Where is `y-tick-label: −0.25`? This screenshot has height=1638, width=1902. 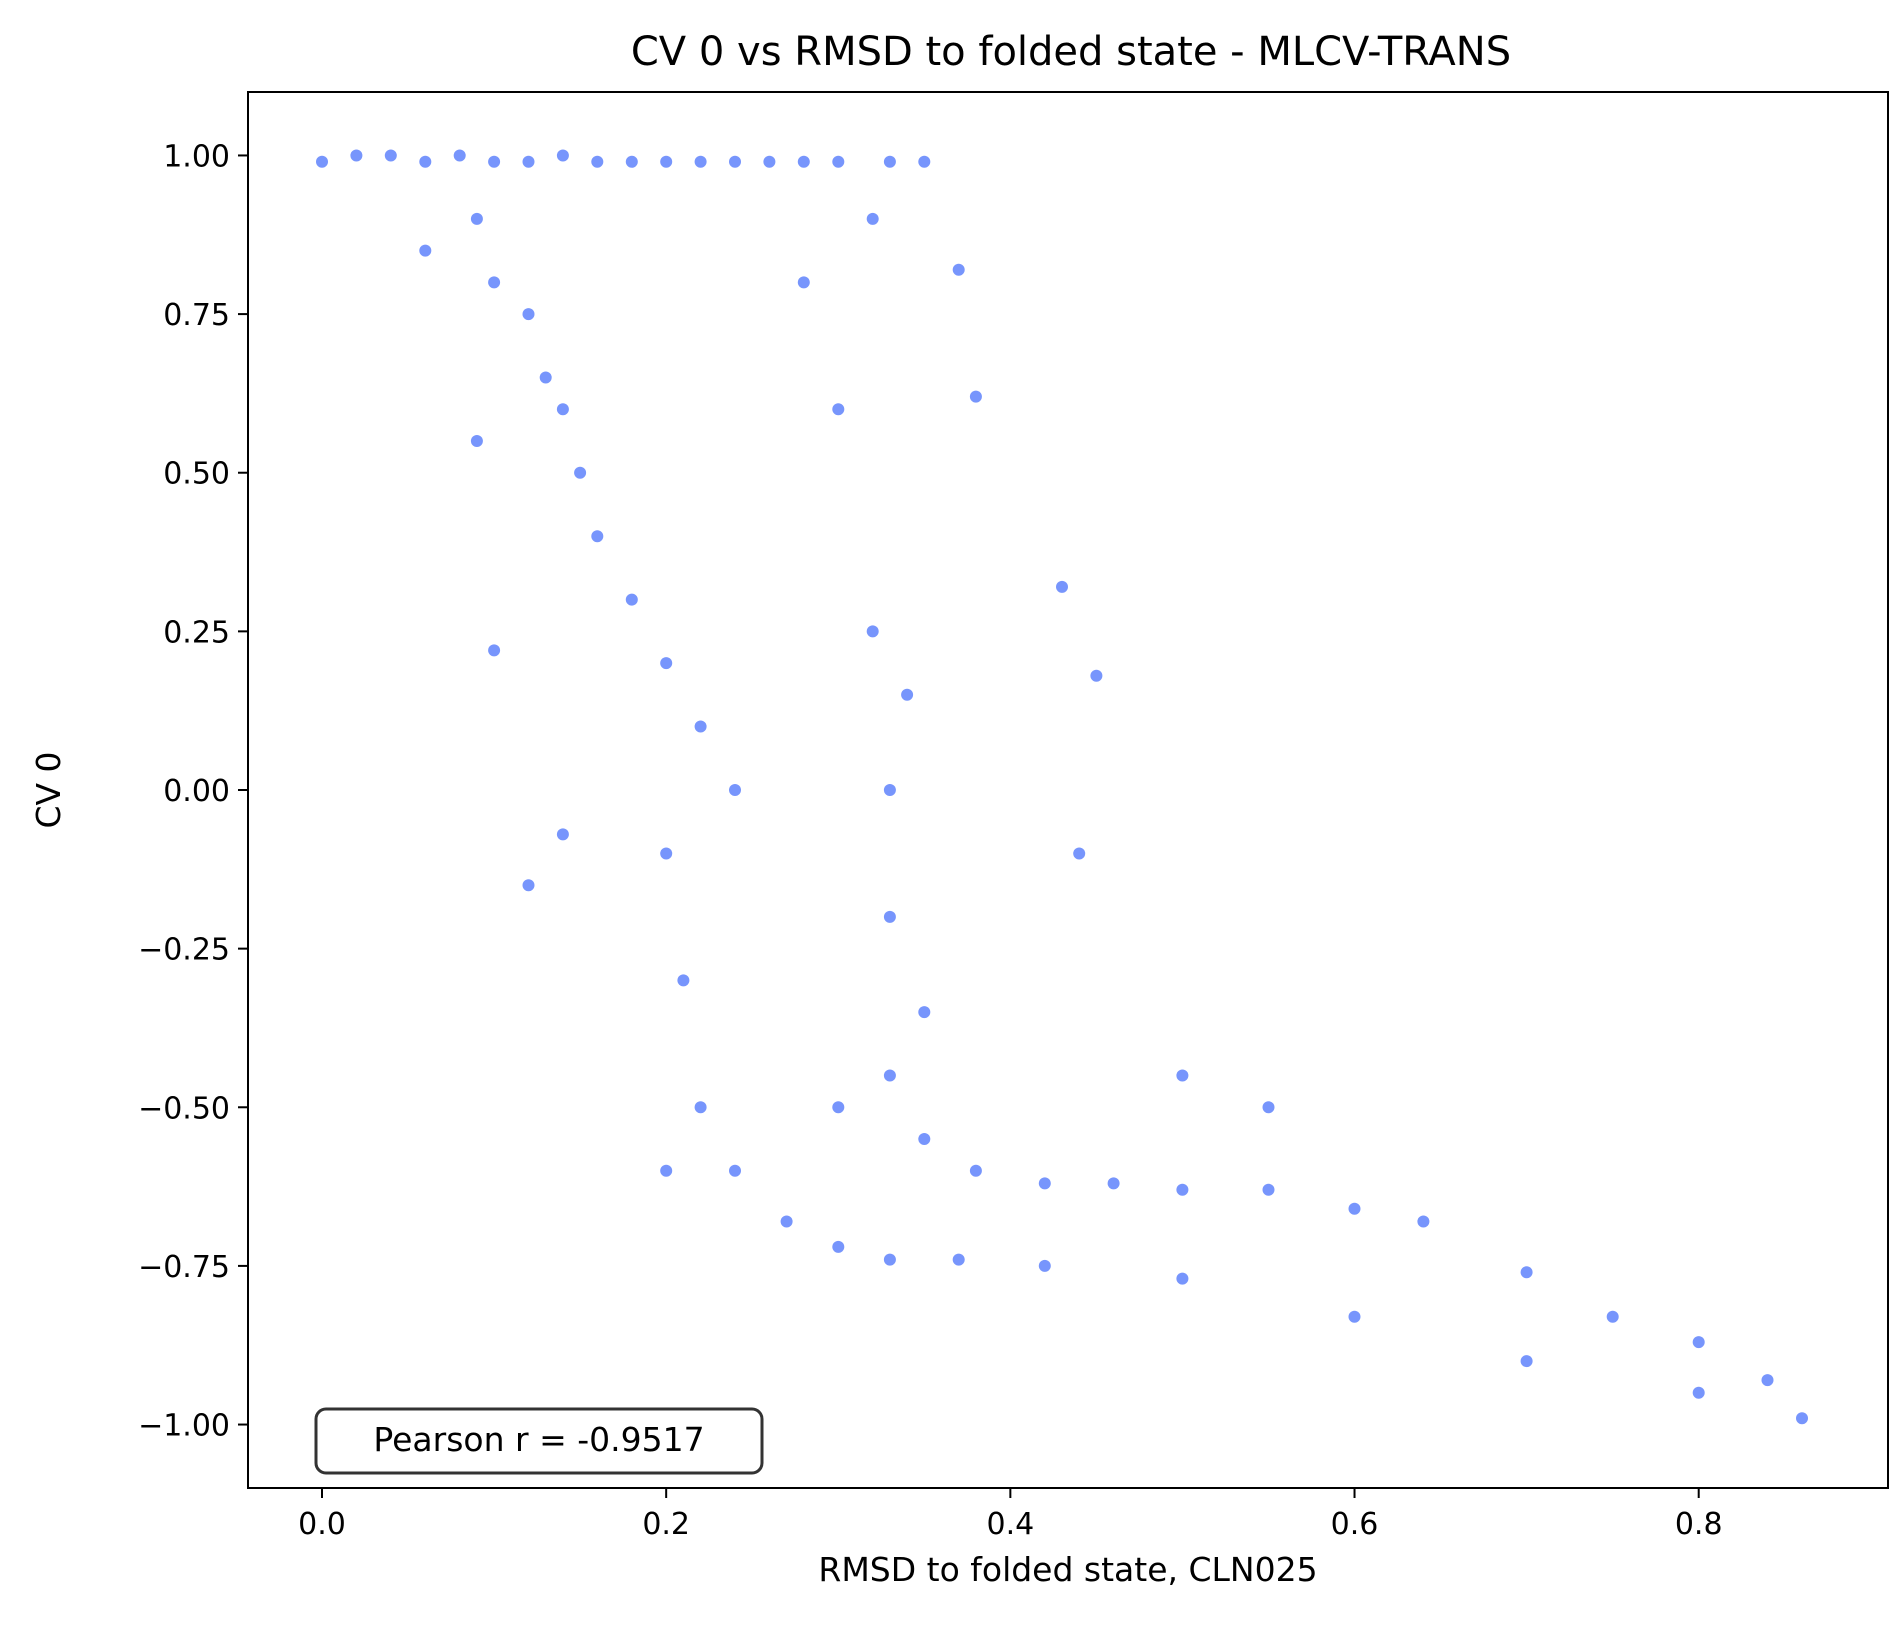 y-tick-label: −0.25 is located at coordinates (184, 950).